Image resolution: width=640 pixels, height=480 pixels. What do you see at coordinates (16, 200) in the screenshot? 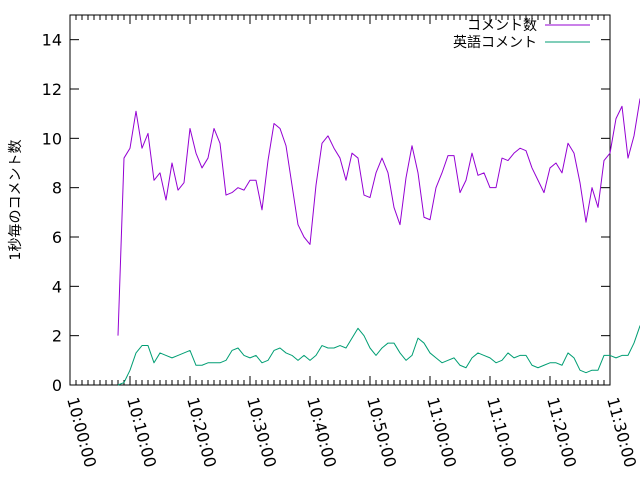
I see `y-axis-label: 1秒毎のコメント数` at bounding box center [16, 200].